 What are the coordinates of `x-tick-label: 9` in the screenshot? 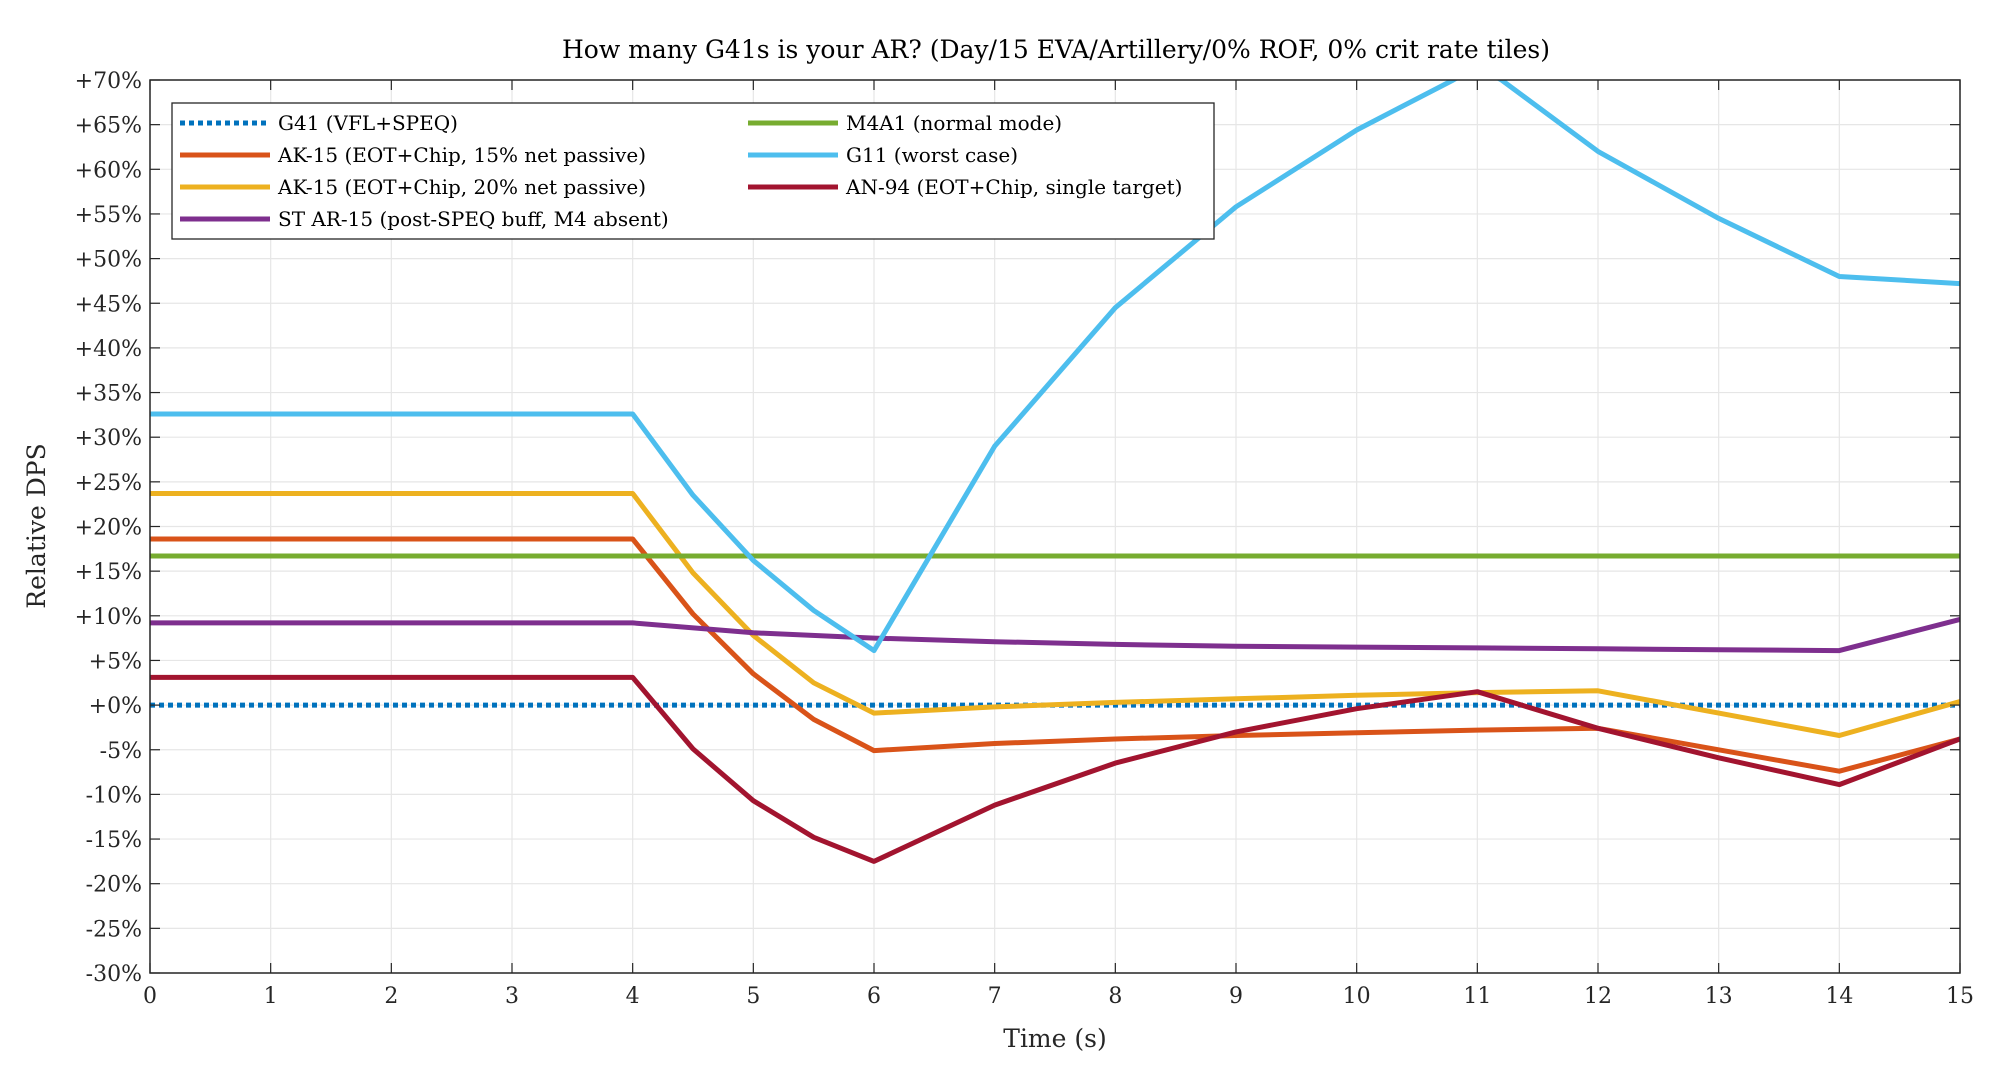 It's located at (1236, 996).